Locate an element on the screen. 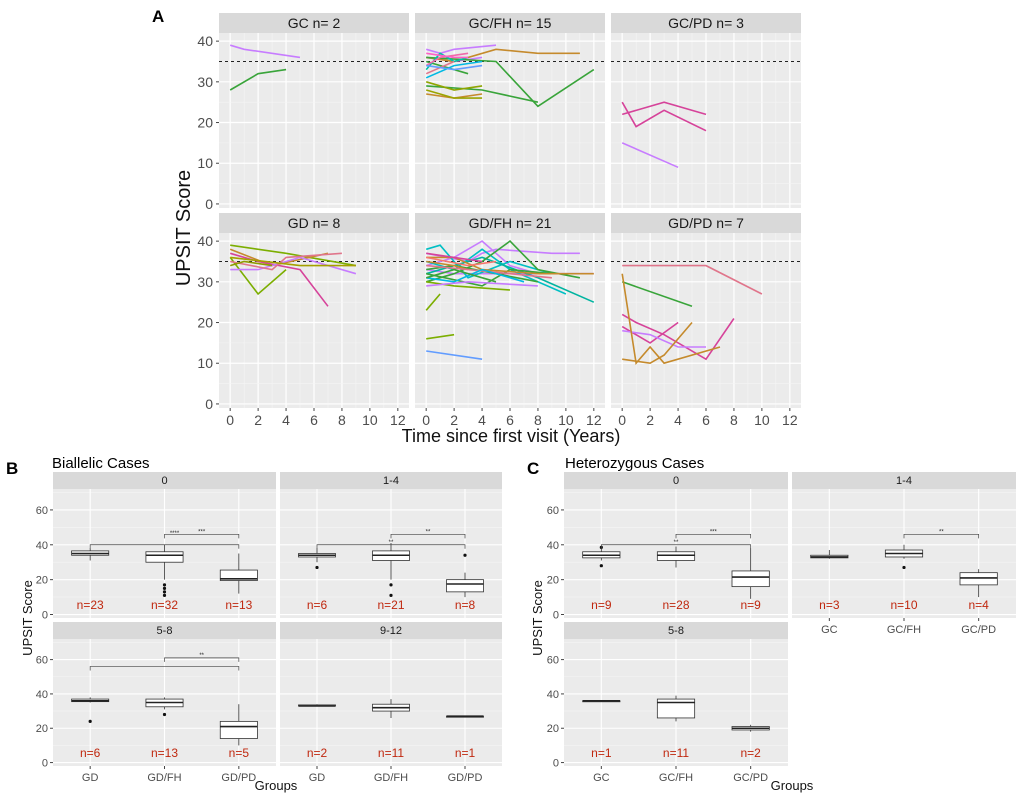 Image resolution: width=1021 pixels, height=796 pixels. x-tick-label: GD/PD is located at coordinates (238, 778).